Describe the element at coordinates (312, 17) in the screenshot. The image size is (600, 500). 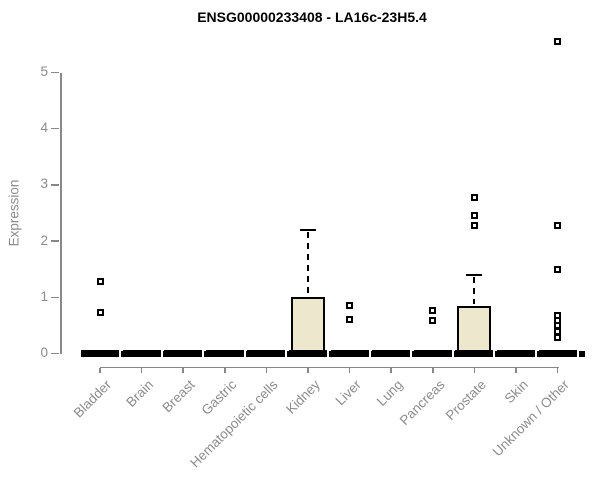
I see `chart-title: ENSG00000233408 - LA16c-23H5.4` at that location.